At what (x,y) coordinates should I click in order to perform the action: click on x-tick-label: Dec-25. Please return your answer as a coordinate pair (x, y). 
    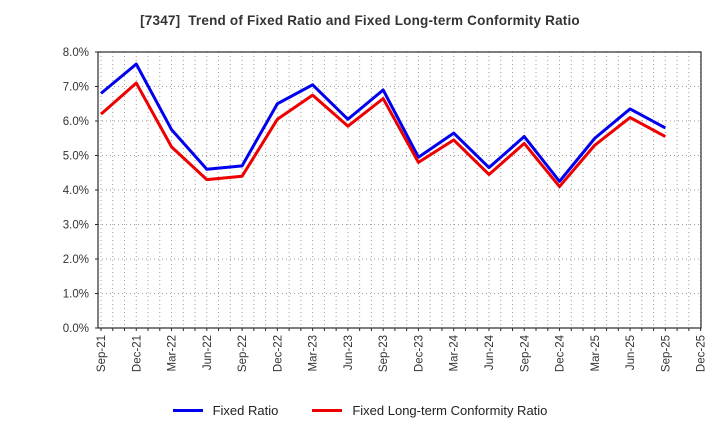
    Looking at the image, I should click on (702, 353).